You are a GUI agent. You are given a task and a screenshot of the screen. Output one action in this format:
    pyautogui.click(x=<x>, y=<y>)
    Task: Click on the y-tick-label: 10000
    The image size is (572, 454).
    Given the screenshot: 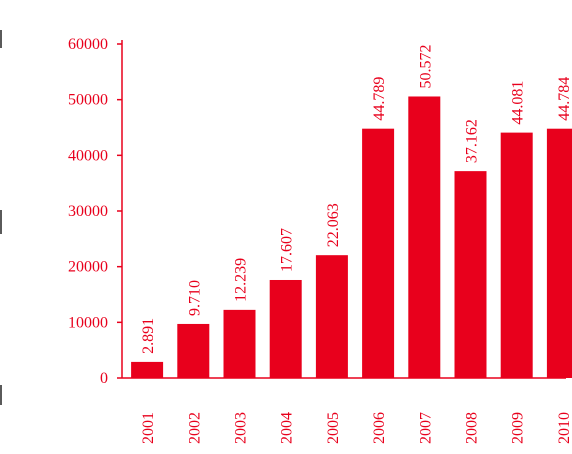 What is the action you would take?
    pyautogui.click(x=88, y=322)
    